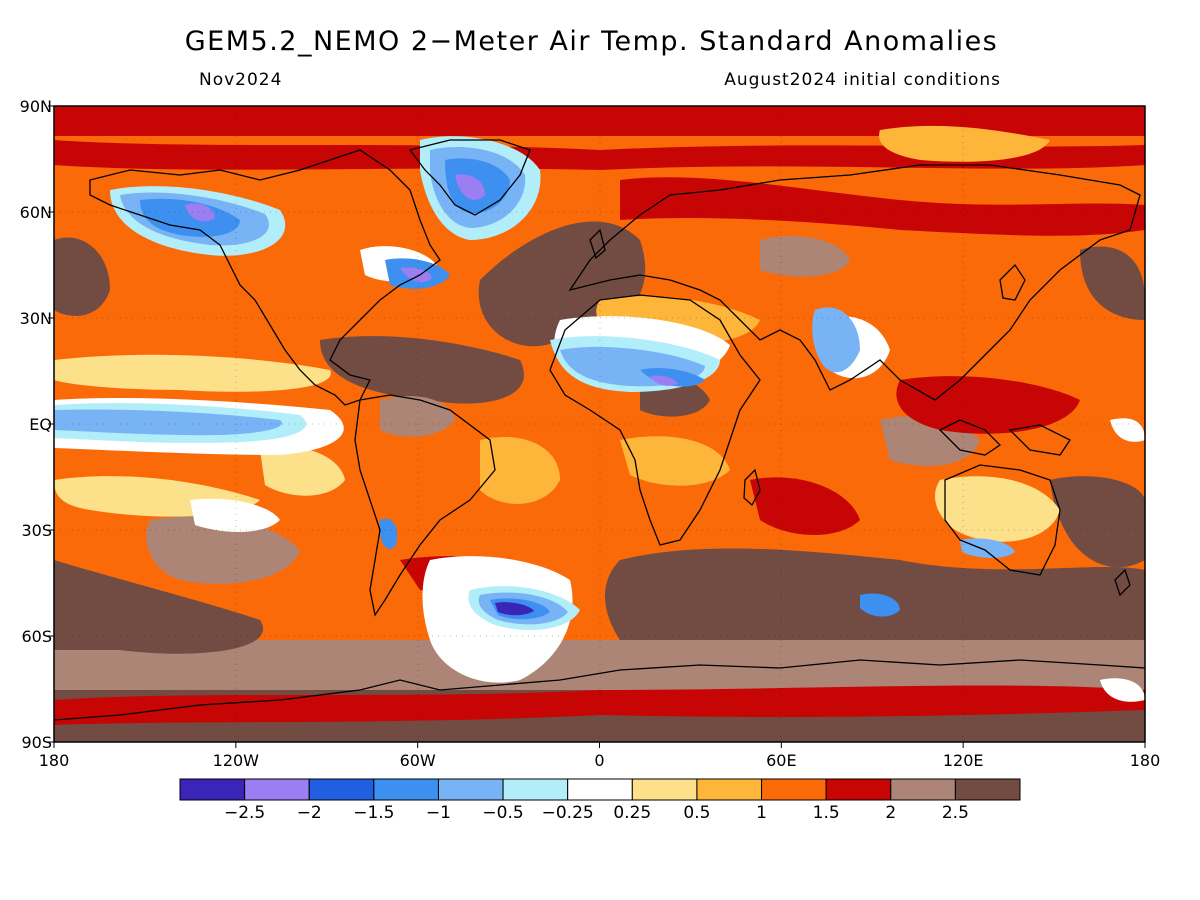  Describe the element at coordinates (502, 813) in the screenshot. I see `colorbar-label: −0.5` at that location.